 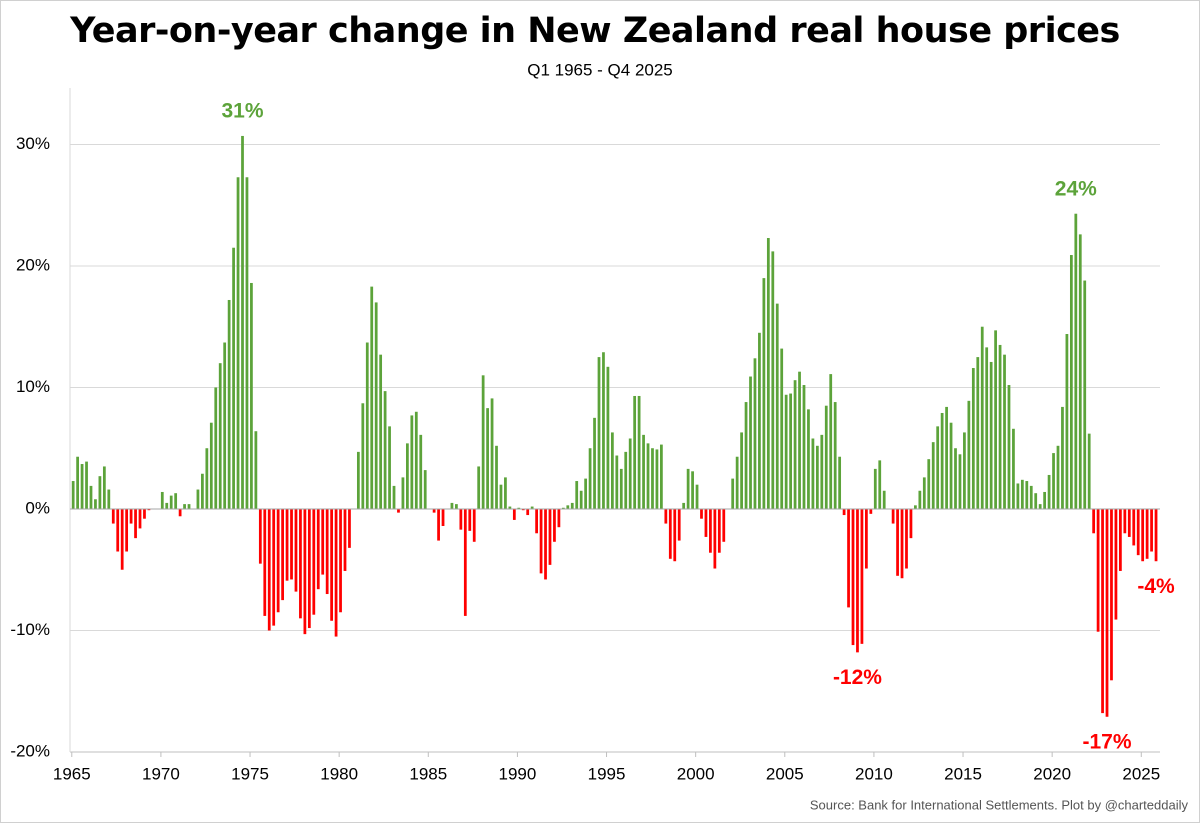 I want to click on y-tick-label: 0%, so click(x=37, y=507).